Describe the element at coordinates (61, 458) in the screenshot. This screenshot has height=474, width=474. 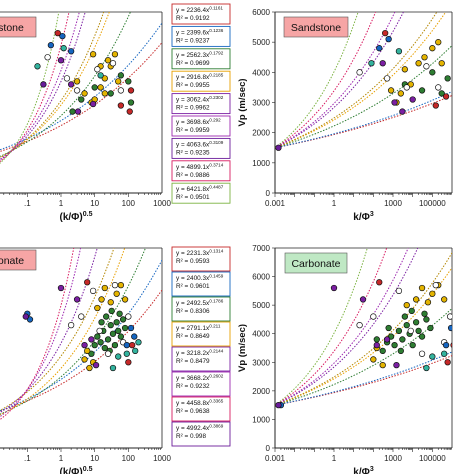
I see `x-tick-label: 1` at that location.